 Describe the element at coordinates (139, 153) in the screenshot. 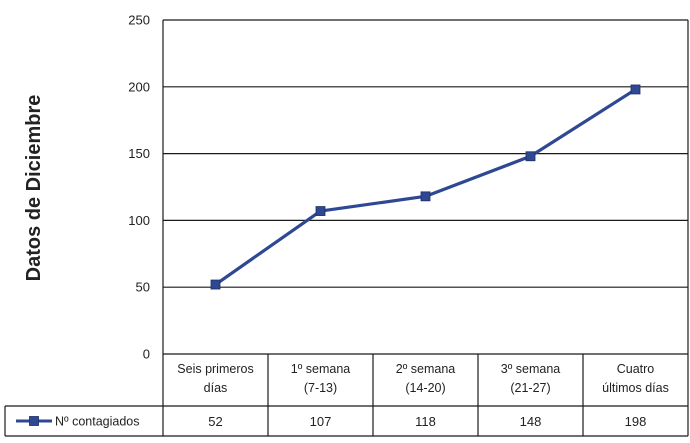

I see `y-tick-label: 150` at that location.